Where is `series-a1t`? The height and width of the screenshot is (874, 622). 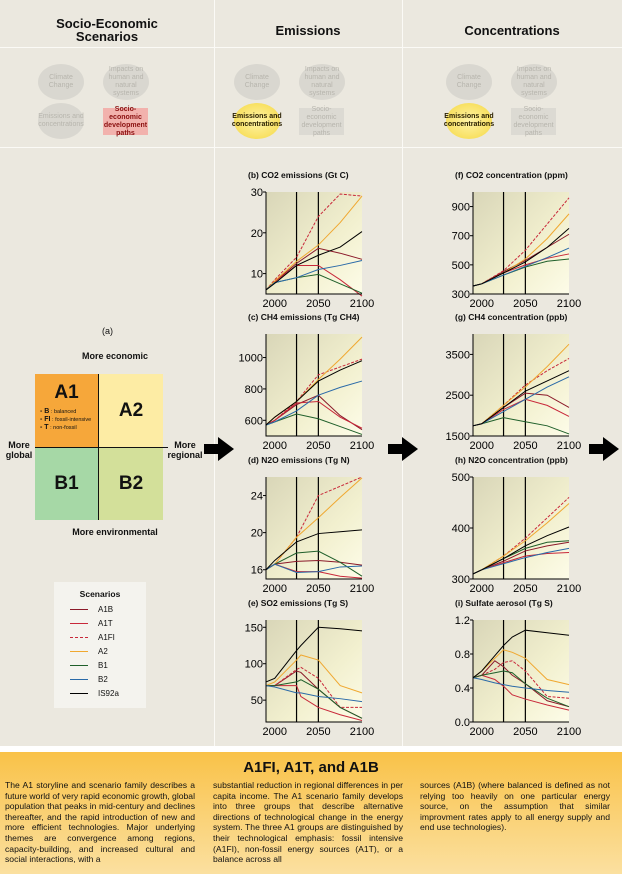 series-a1t is located at coordinates (314, 414).